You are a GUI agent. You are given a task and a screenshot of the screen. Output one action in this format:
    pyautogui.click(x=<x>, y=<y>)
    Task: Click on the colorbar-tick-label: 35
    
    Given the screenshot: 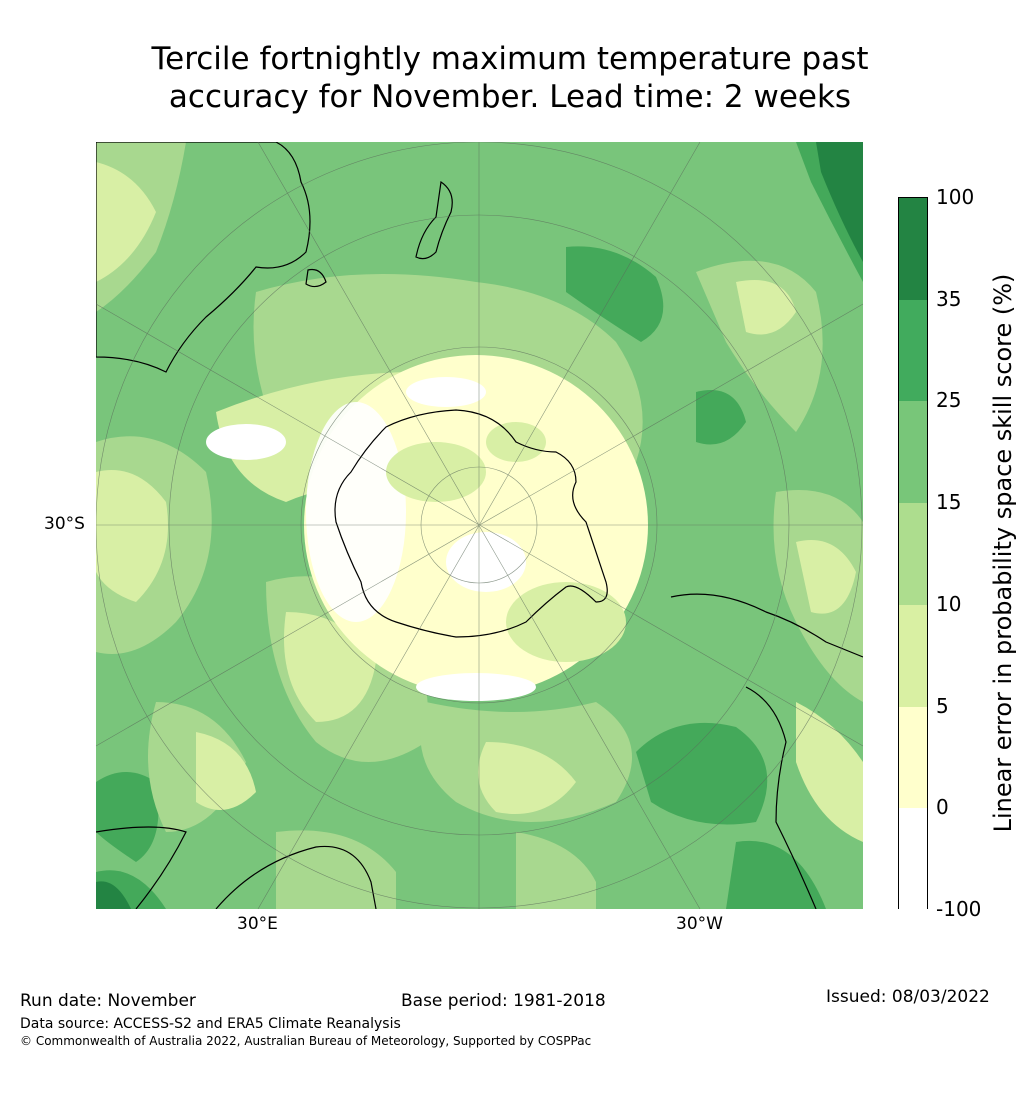 What is the action you would take?
    pyautogui.click(x=949, y=298)
    